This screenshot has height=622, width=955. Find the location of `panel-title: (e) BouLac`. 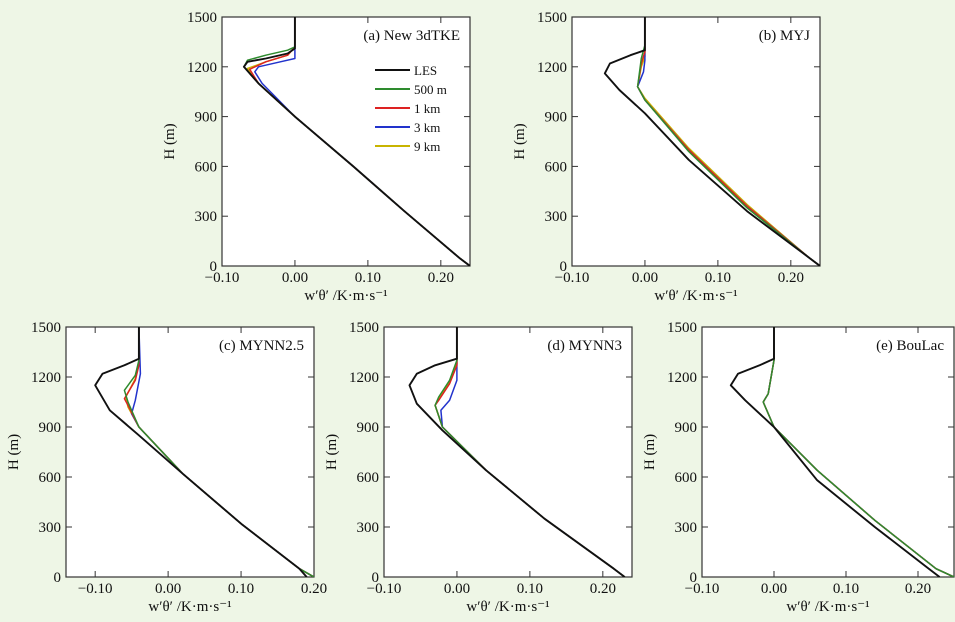

panel-title: (e) BouLac is located at coordinates (910, 346).